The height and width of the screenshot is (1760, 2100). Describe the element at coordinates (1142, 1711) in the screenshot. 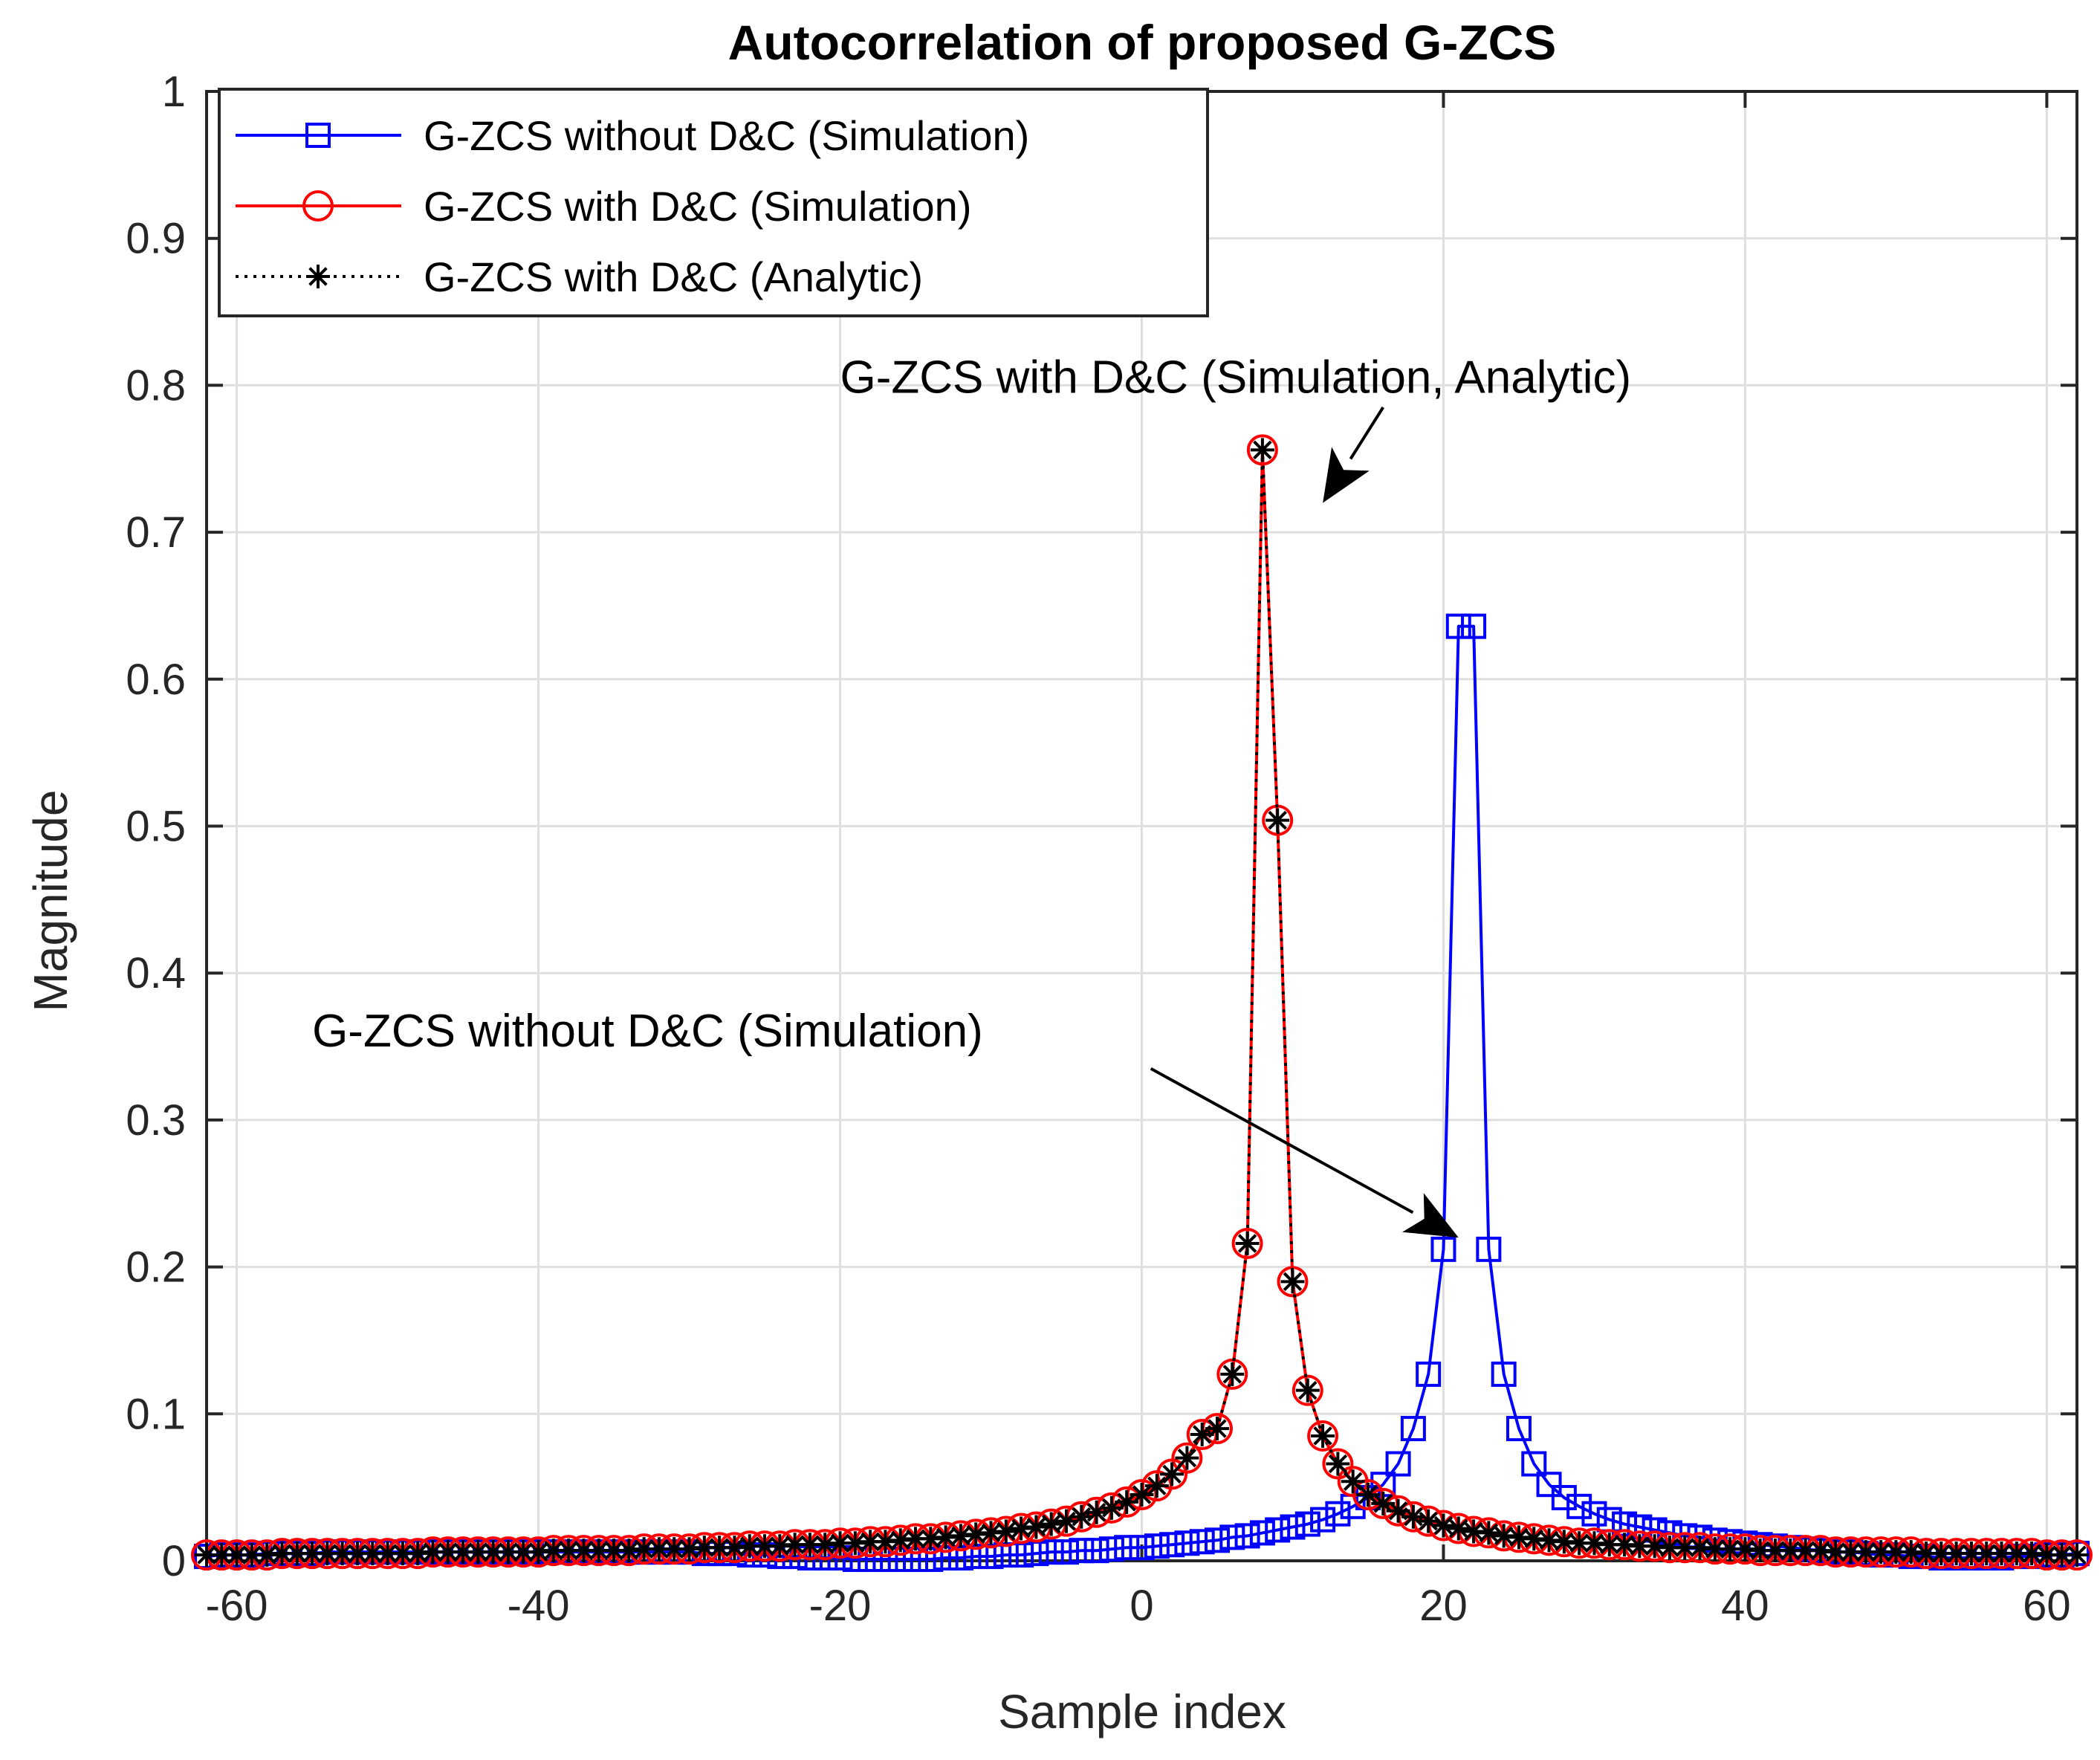

I see `x-axis-title: Sample index` at that location.